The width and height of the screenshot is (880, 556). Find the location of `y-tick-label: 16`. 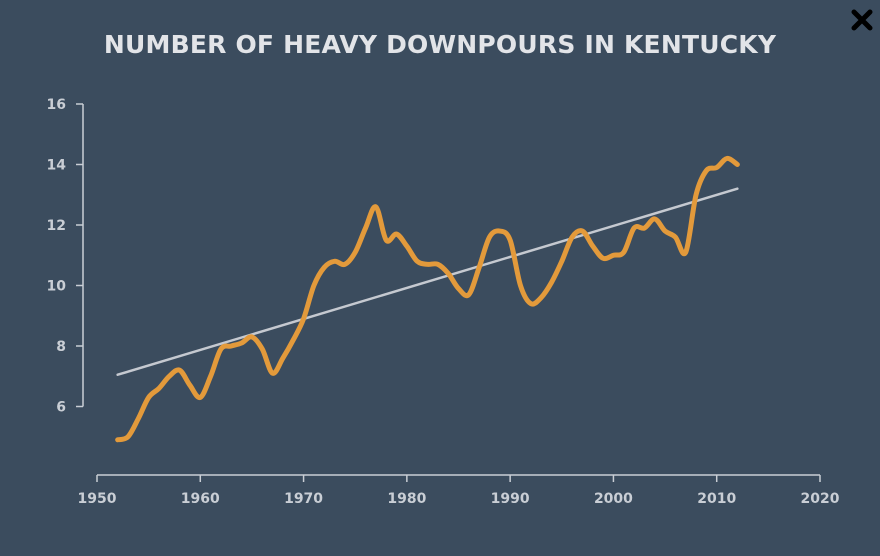

y-tick-label: 16 is located at coordinates (56, 105).